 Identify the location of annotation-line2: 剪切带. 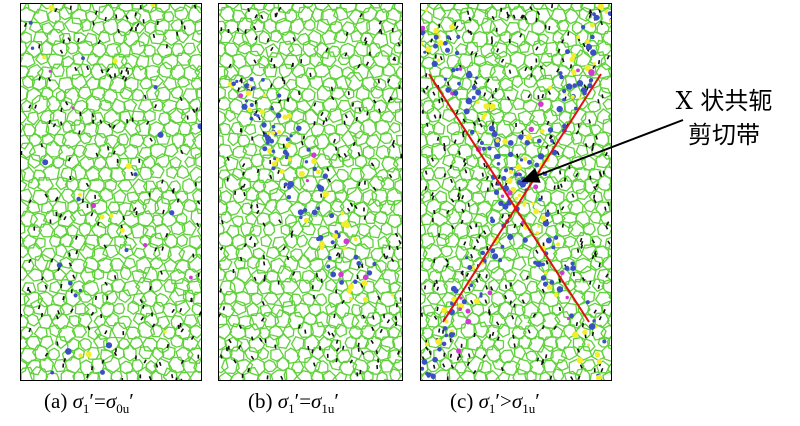
(724, 135).